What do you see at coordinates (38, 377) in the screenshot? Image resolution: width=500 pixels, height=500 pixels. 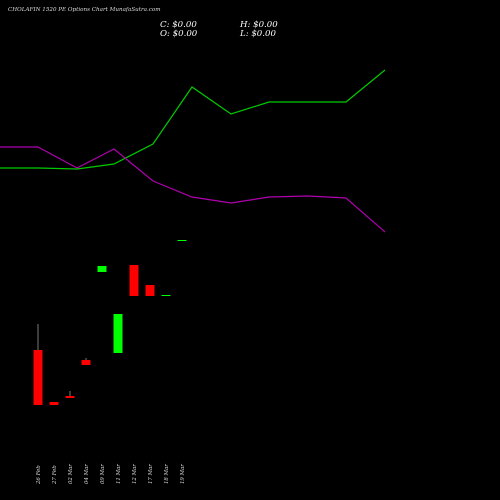 I see `candle-26-feb` at bounding box center [38, 377].